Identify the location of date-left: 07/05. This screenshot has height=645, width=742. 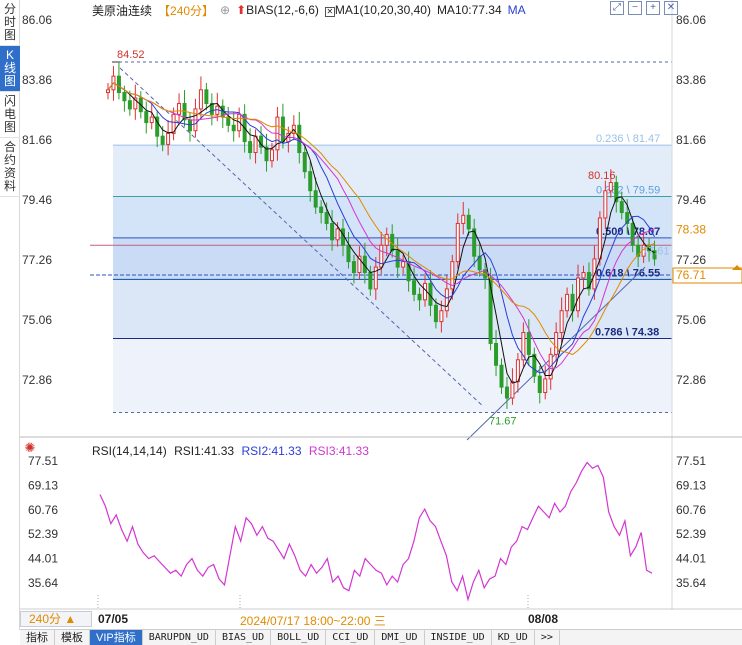
(113, 619).